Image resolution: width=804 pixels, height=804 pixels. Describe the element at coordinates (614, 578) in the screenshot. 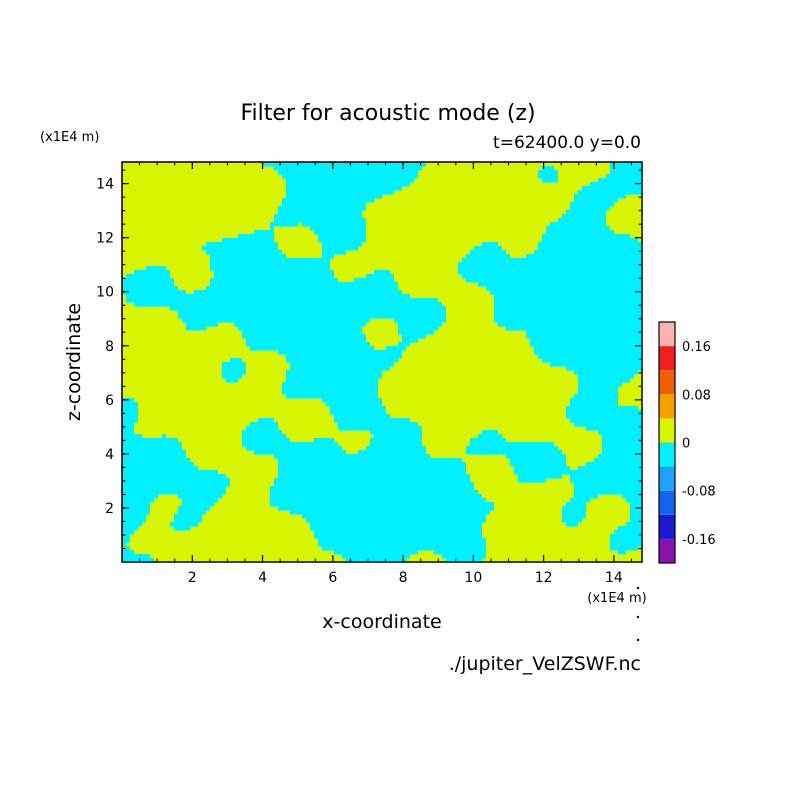

I see `x-tick-label: 14` at that location.